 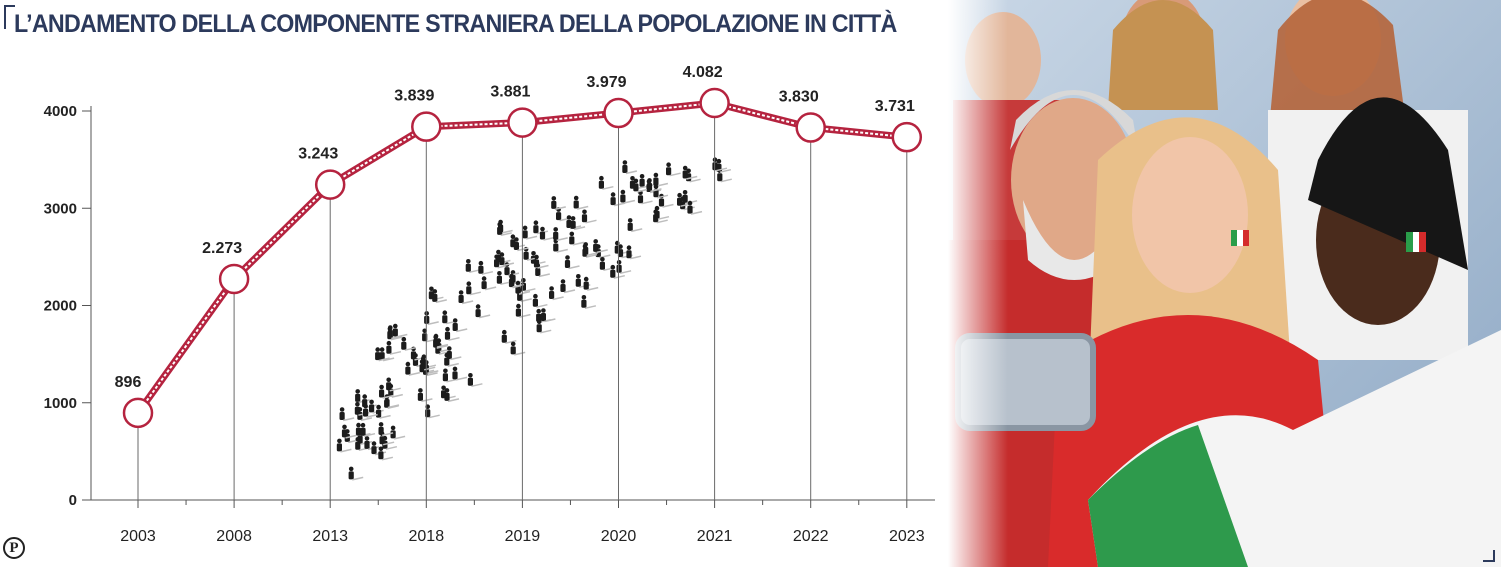 I want to click on data-label: 3.979, so click(x=607, y=82).